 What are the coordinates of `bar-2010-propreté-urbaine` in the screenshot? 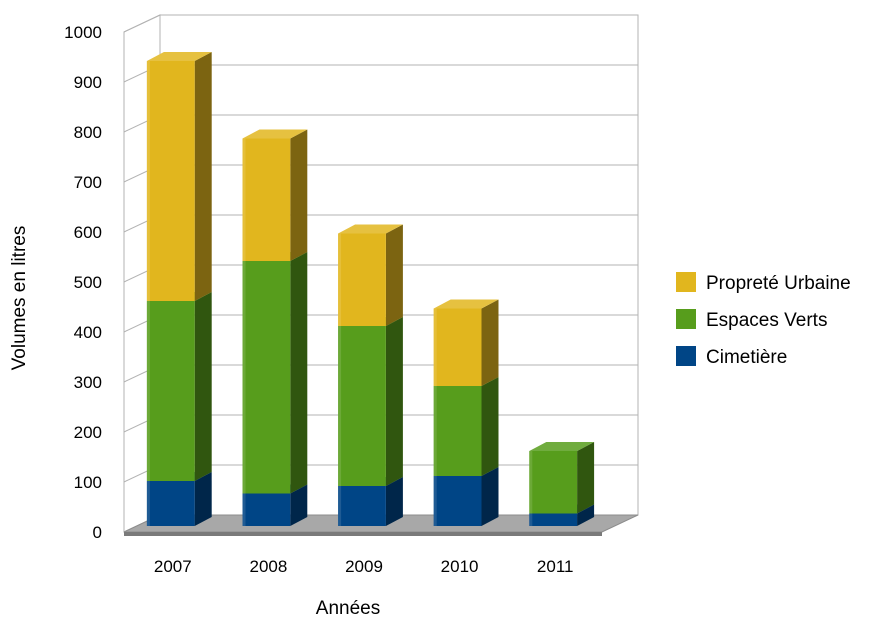 It's located at (466, 342).